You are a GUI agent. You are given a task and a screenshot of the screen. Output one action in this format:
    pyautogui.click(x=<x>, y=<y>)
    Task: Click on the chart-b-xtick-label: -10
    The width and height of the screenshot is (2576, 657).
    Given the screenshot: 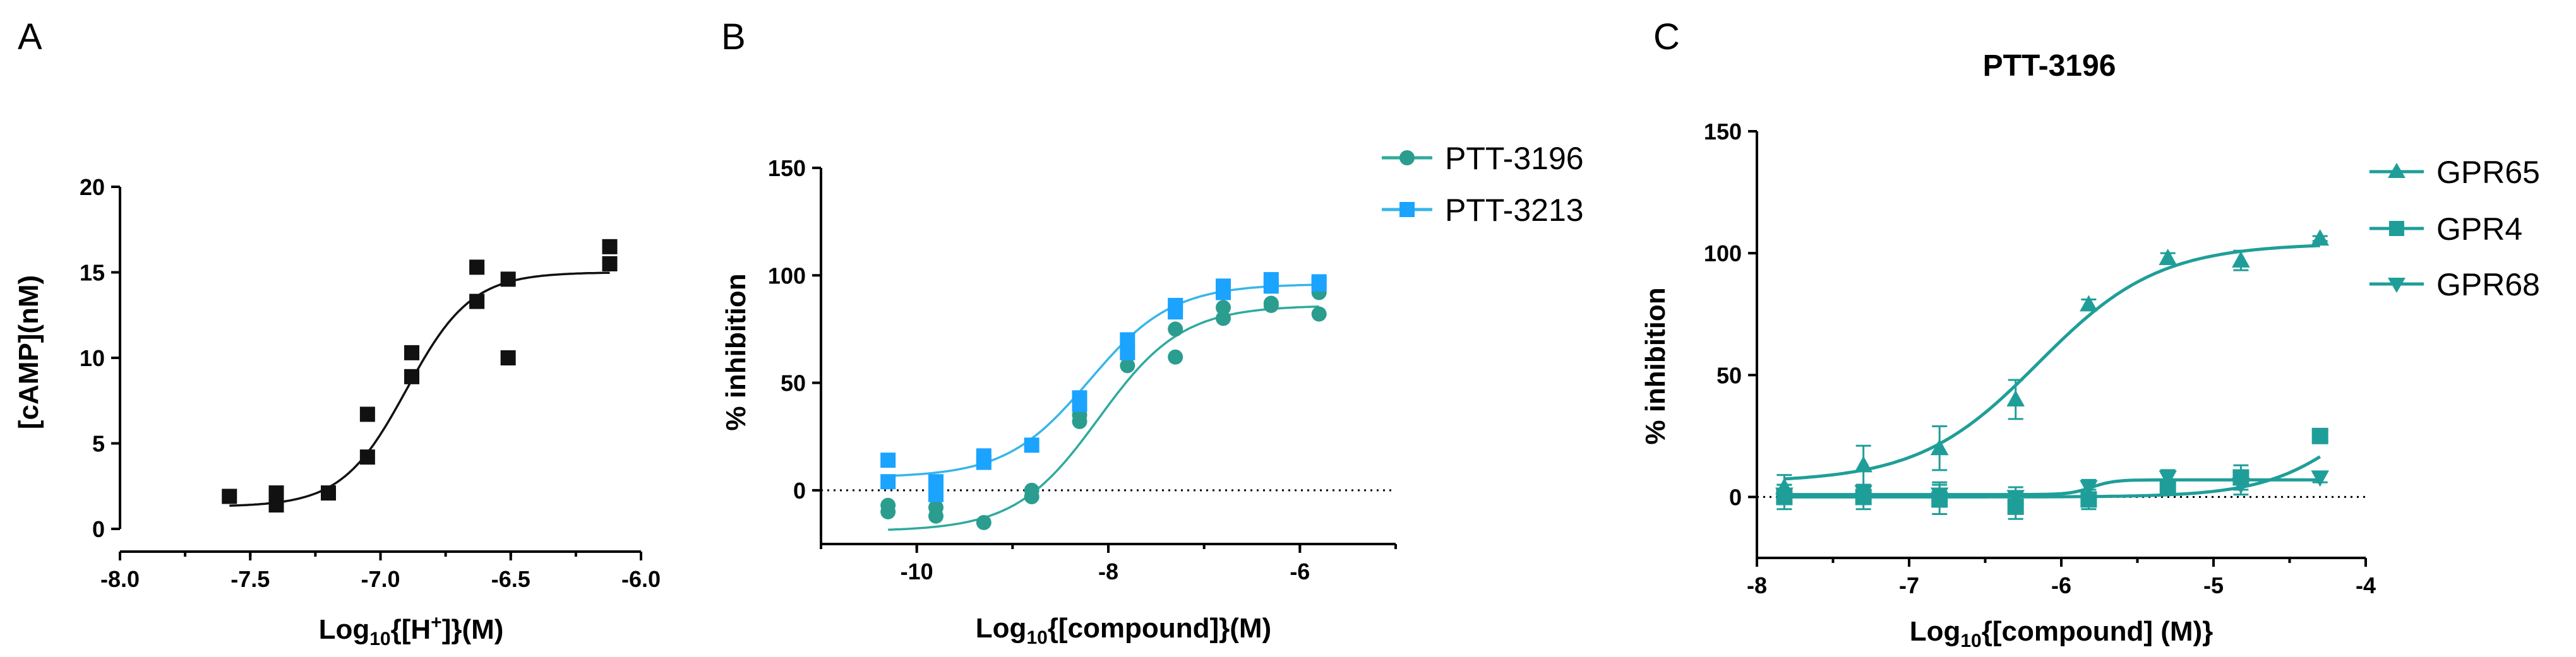 What is the action you would take?
    pyautogui.click(x=917, y=571)
    